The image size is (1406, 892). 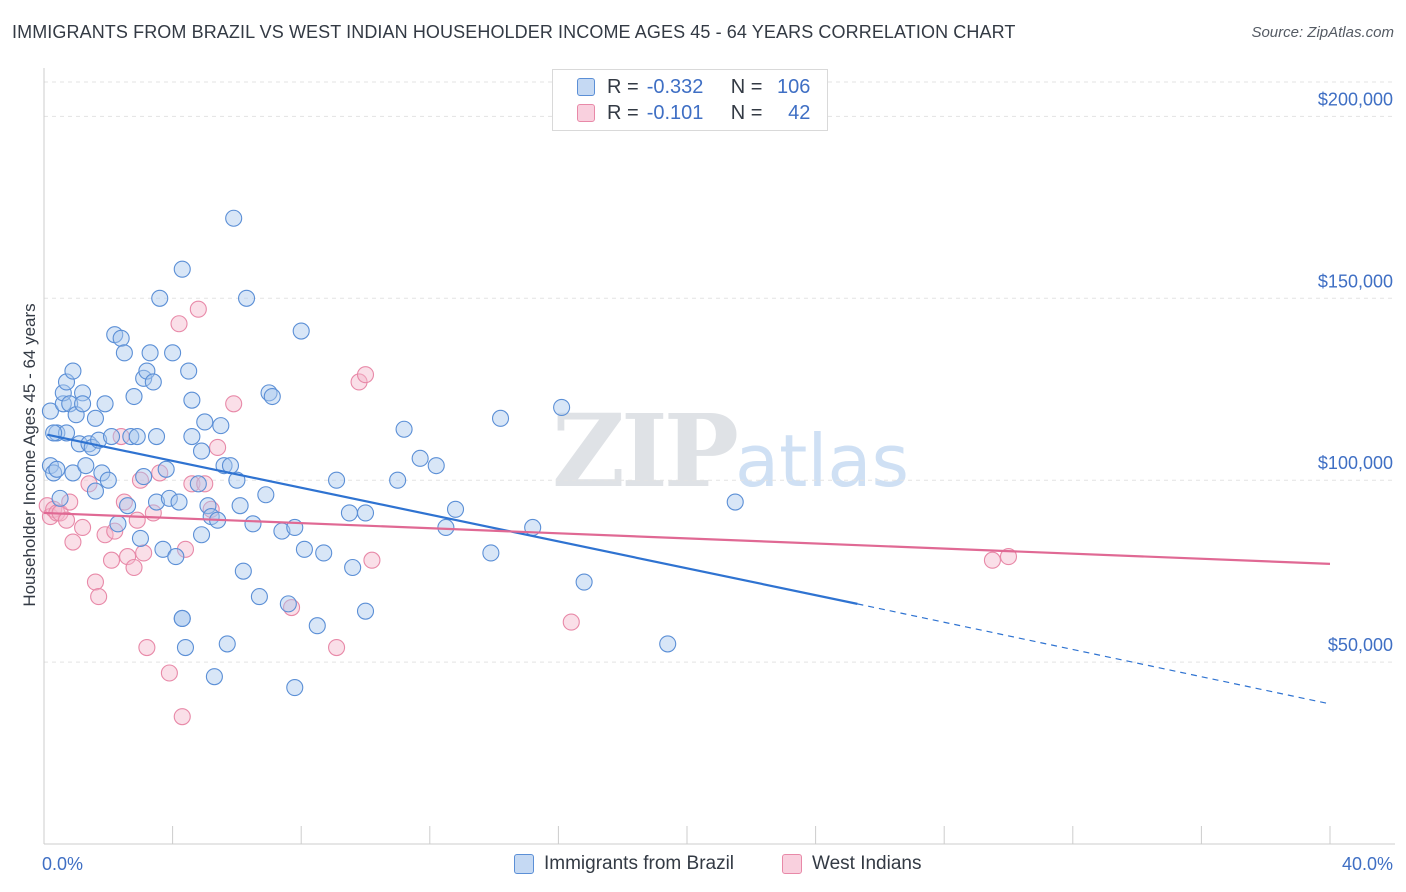 What do you see at coordinates (62, 864) in the screenshot?
I see `x-tick-label-min: 0.0%` at bounding box center [62, 864].